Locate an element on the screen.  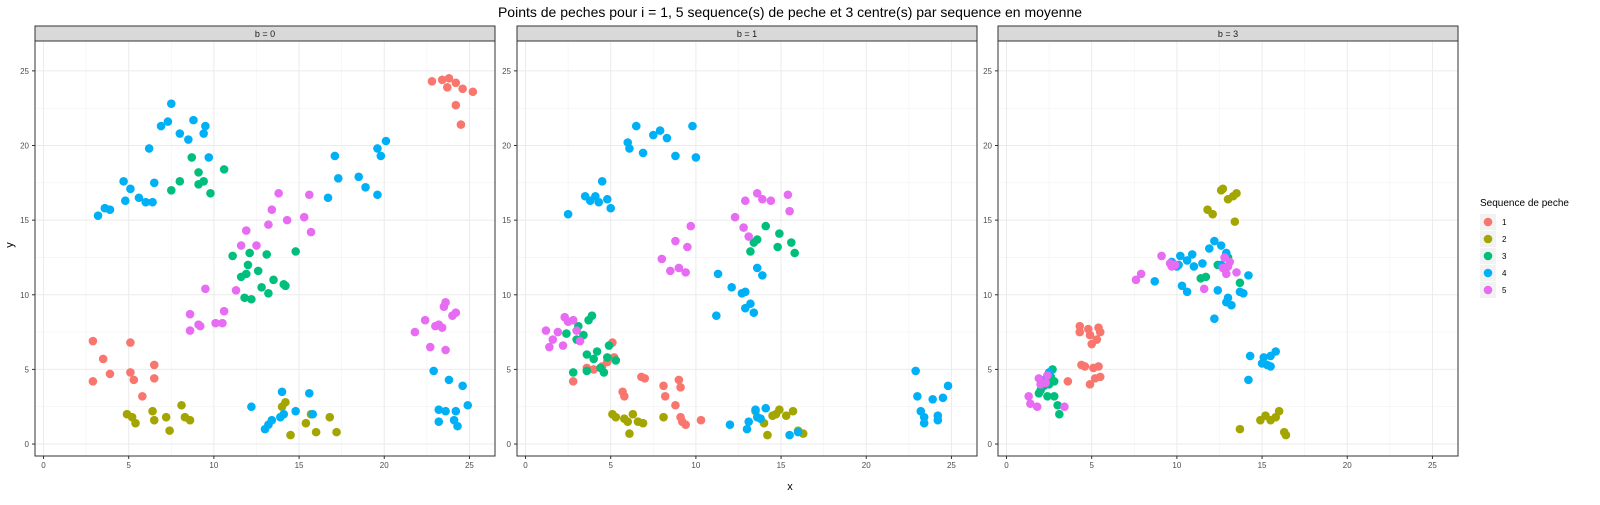
legend-entry: 4 is located at coordinates (1493, 273).